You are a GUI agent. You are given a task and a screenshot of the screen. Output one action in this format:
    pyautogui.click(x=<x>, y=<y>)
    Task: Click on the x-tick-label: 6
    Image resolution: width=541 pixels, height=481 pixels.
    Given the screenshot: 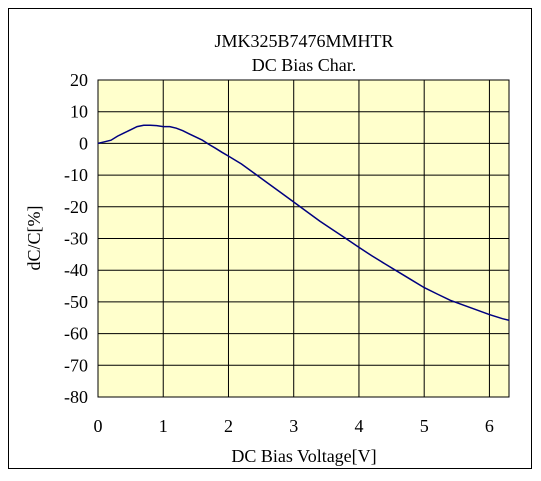 What is the action you would take?
    pyautogui.click(x=489, y=426)
    